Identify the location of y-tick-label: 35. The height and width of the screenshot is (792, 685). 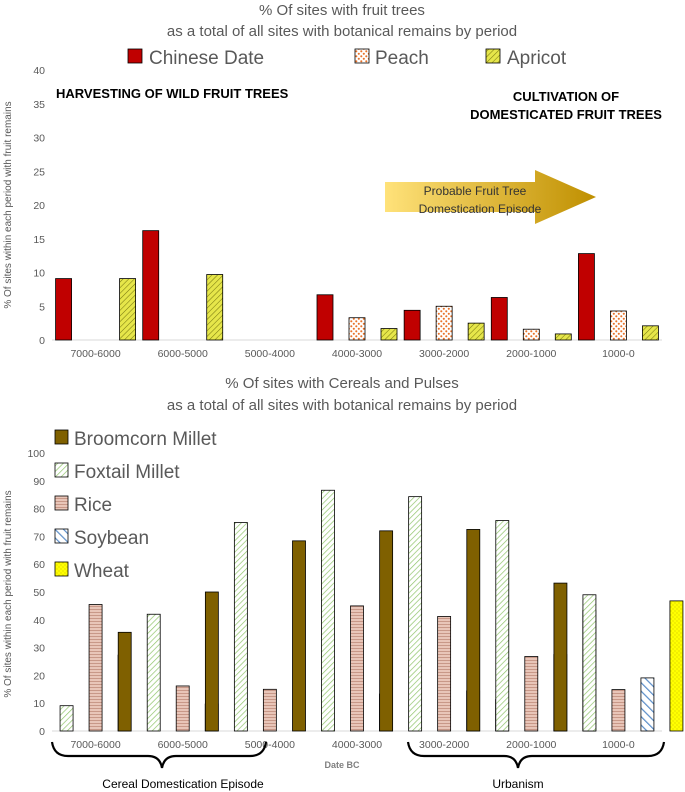
(39, 105).